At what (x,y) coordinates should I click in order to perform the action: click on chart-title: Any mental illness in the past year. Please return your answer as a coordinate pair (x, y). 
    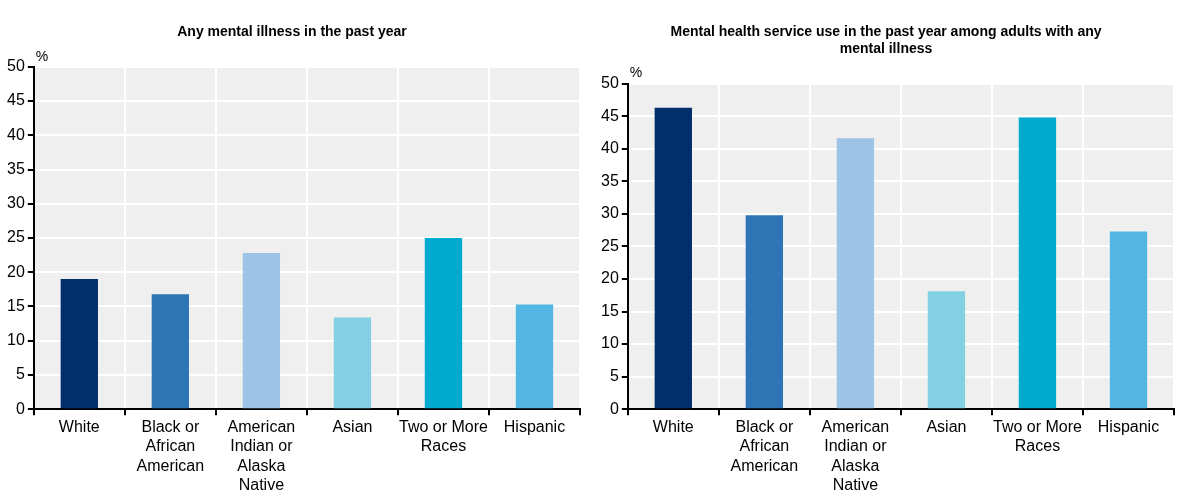
    Looking at the image, I should click on (292, 31).